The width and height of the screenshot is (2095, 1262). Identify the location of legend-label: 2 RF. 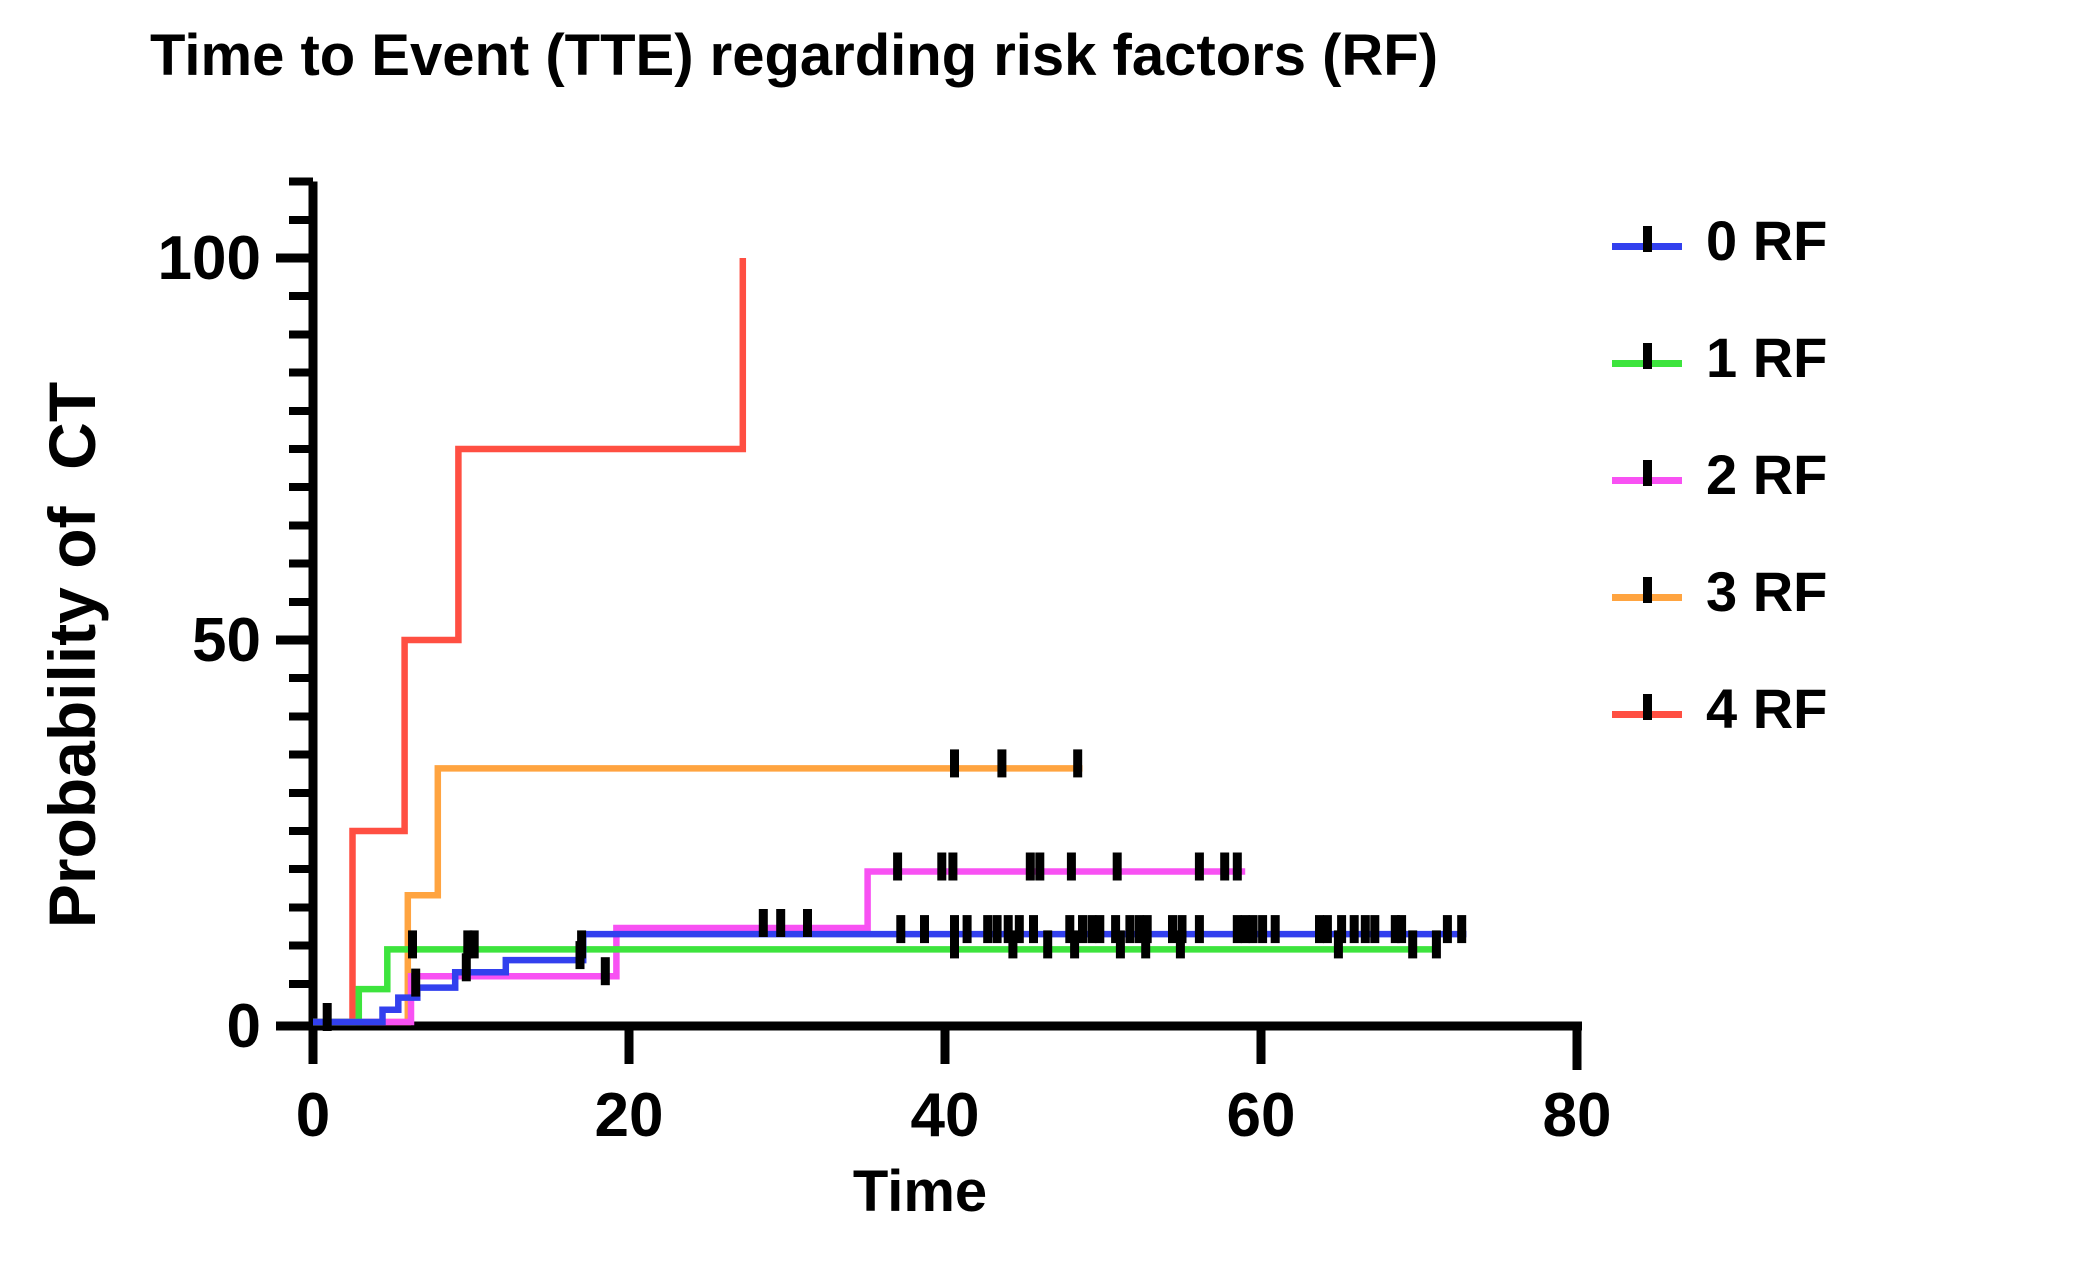
(1767, 474).